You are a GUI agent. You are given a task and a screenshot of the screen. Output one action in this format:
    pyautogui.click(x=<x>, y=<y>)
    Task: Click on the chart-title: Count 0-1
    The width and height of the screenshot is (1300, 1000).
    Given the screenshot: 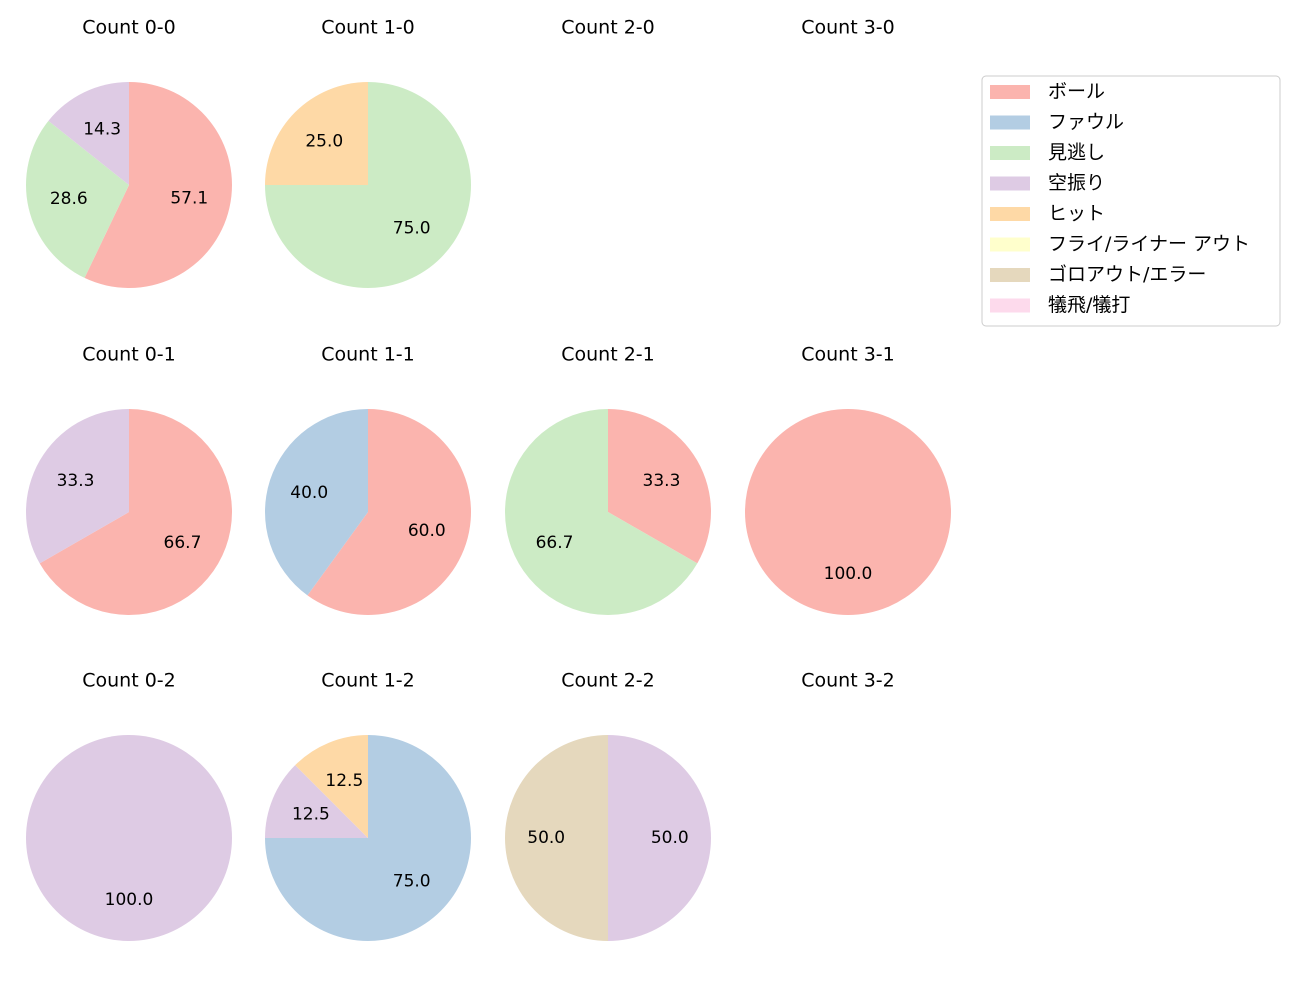 What is the action you would take?
    pyautogui.click(x=129, y=355)
    